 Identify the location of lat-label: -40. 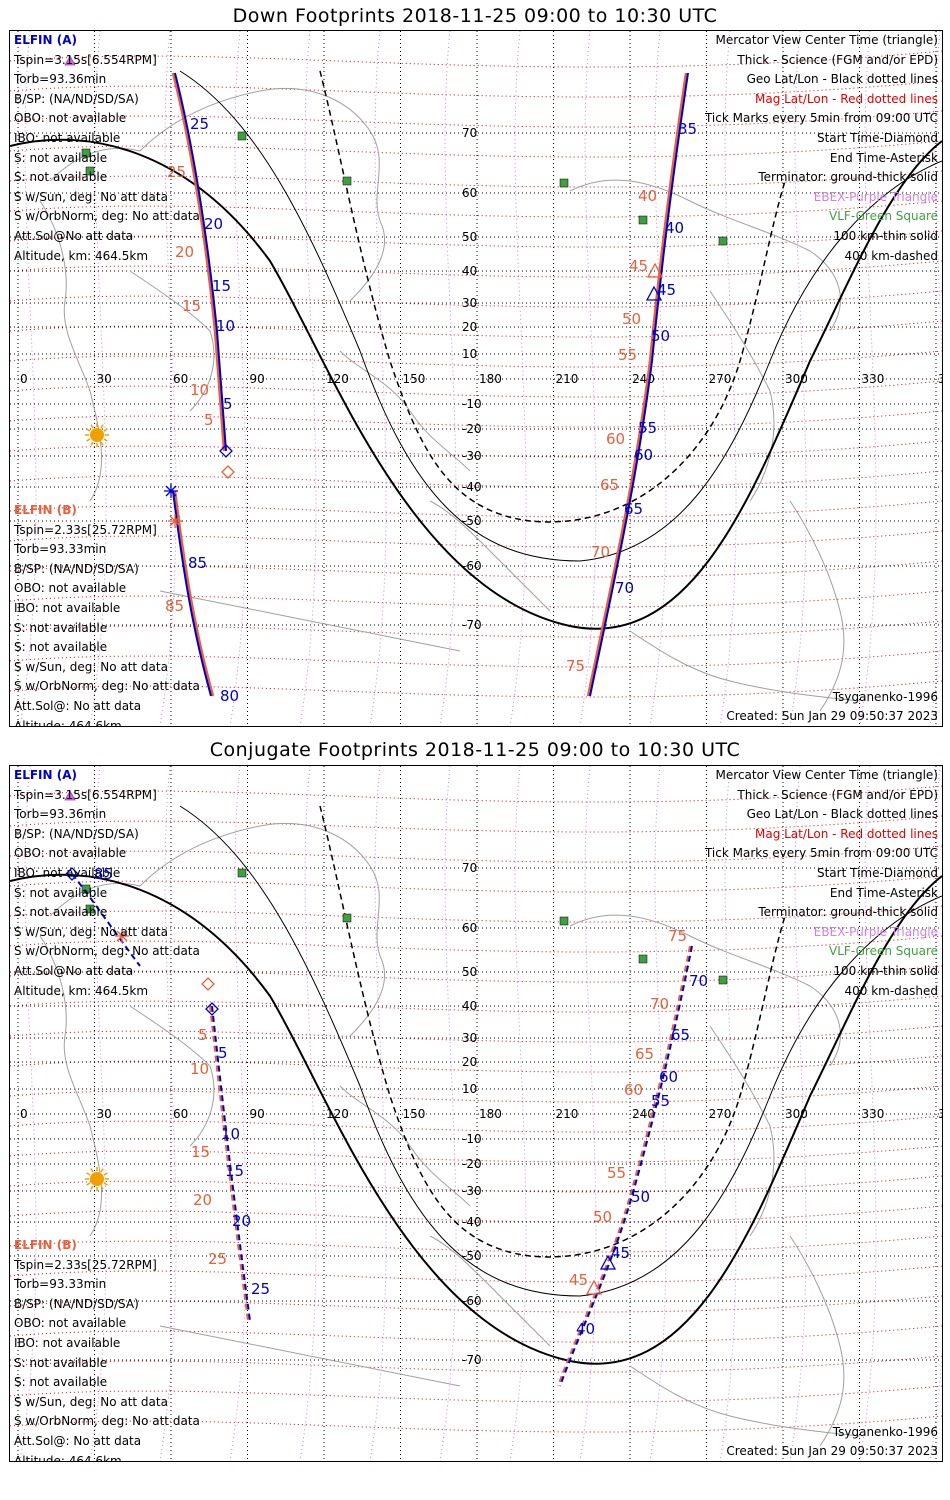
(472, 487).